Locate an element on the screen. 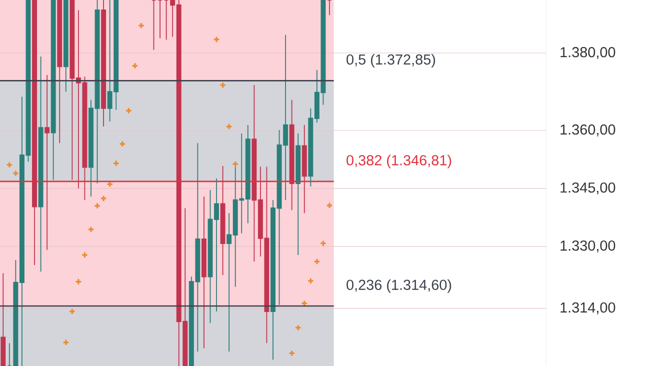 The width and height of the screenshot is (654, 366). y-tick-label: 1.345,00 is located at coordinates (588, 188).